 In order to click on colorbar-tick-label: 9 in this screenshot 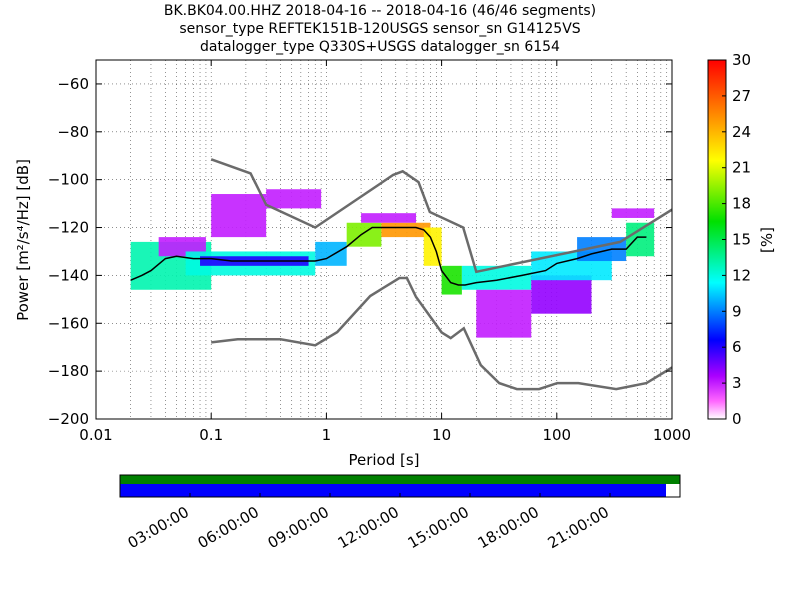, I will do `click(737, 311)`.